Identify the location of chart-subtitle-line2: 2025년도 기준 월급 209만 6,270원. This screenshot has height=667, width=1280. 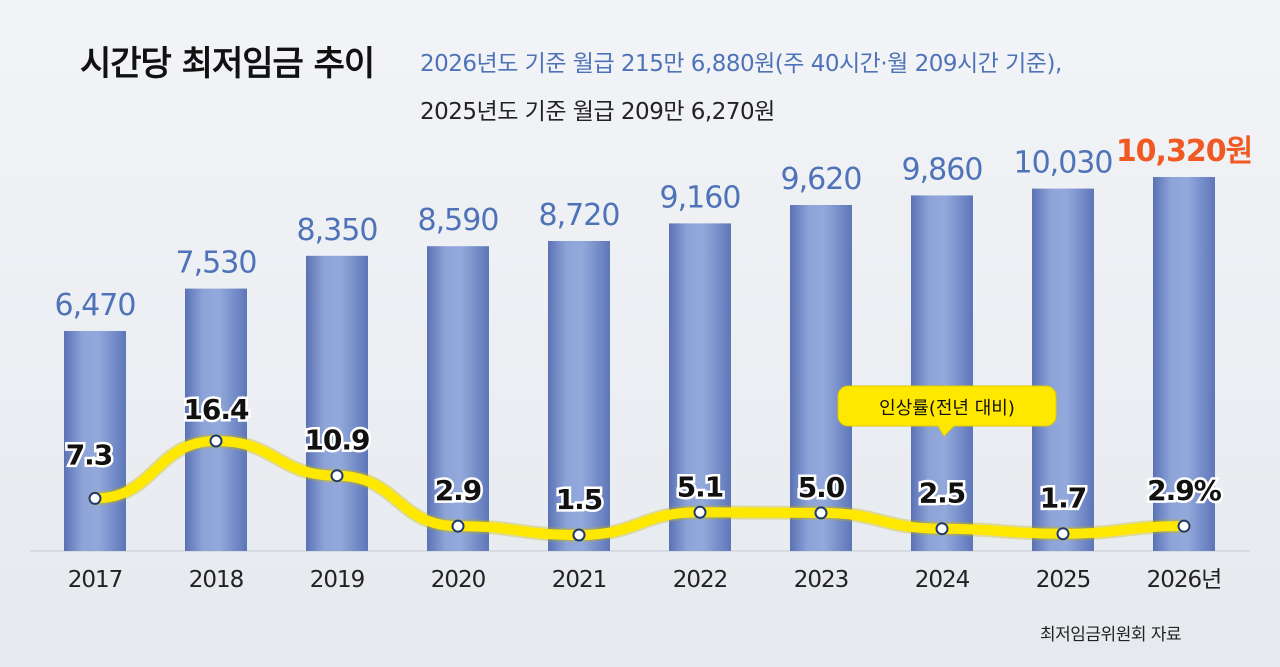
(597, 112).